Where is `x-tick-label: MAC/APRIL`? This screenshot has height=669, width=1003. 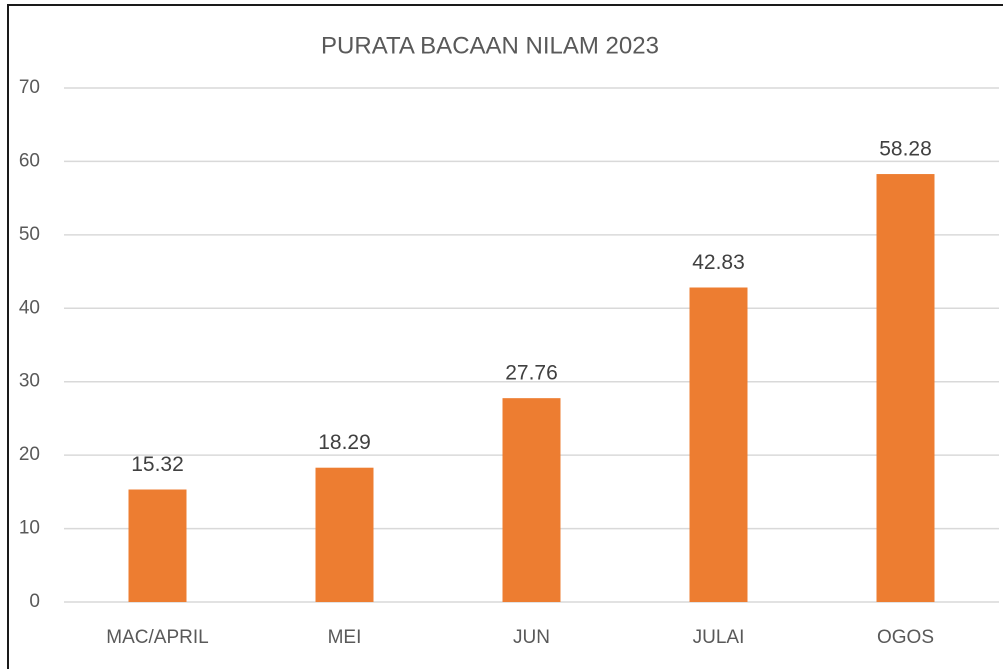 x-tick-label: MAC/APRIL is located at coordinates (157, 637).